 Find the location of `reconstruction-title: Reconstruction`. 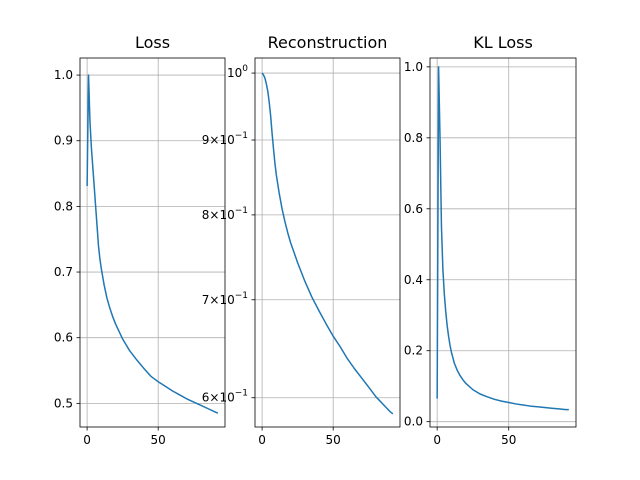

reconstruction-title: Reconstruction is located at coordinates (328, 42).